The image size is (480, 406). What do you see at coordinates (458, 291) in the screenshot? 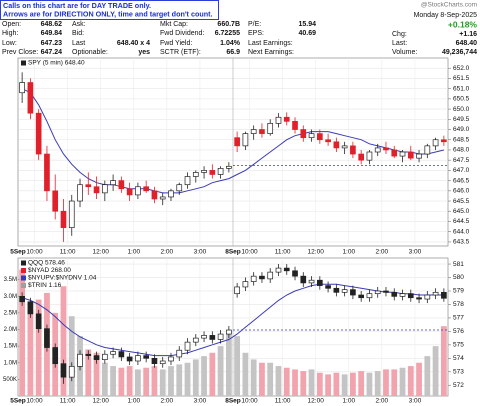
I see `y-tick-label: 579` at bounding box center [458, 291].